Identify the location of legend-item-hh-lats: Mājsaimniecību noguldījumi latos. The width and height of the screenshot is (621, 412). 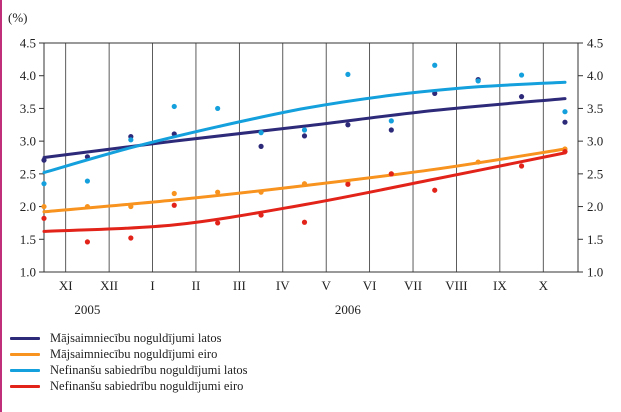
(129, 338).